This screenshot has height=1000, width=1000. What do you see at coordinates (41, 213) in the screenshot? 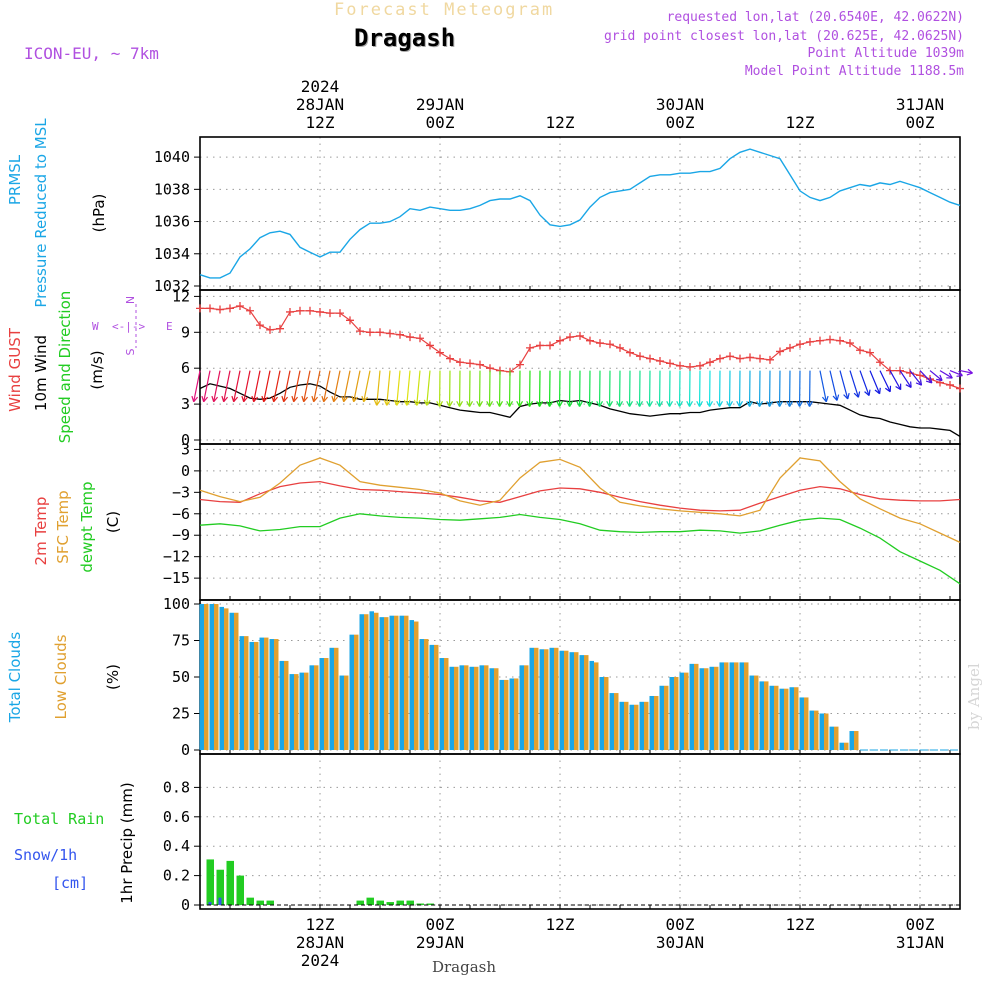
I see `pressure-label-msl: Pressure Reduced to MSL` at bounding box center [41, 213].